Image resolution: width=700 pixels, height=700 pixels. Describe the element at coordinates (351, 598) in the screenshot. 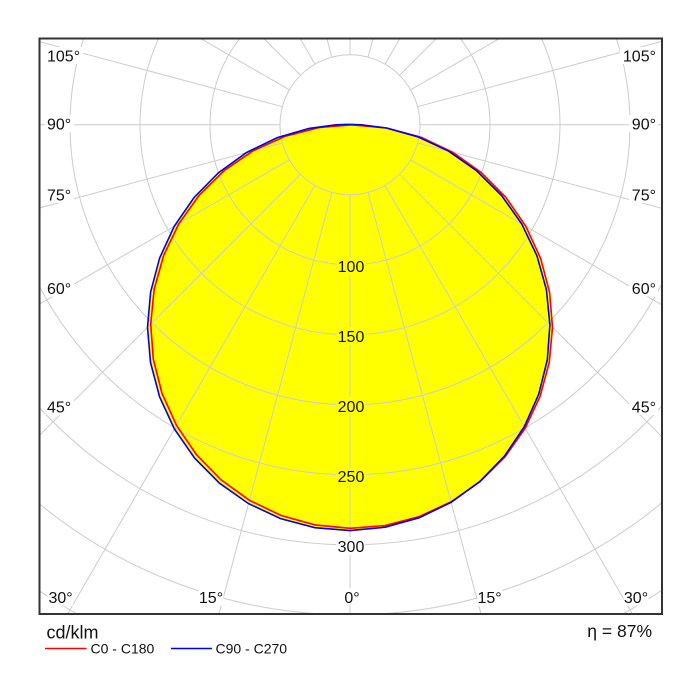

I see `svg-text: 0°` at that location.